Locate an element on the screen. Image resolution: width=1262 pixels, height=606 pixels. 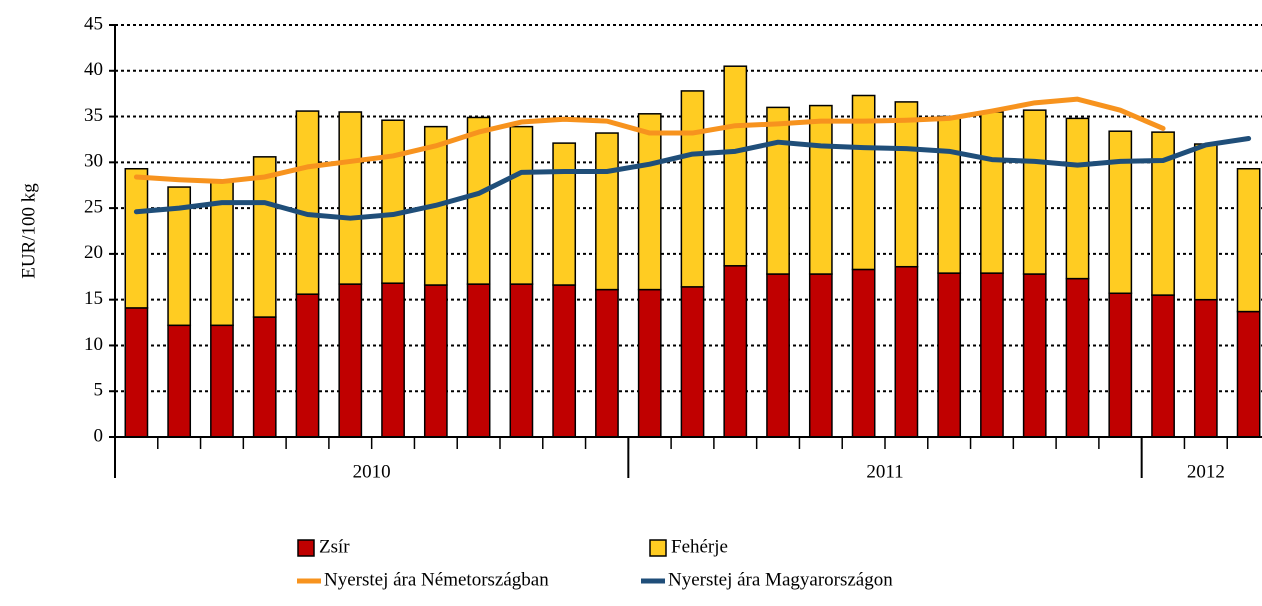
x-group-label: 2010 is located at coordinates (372, 471).